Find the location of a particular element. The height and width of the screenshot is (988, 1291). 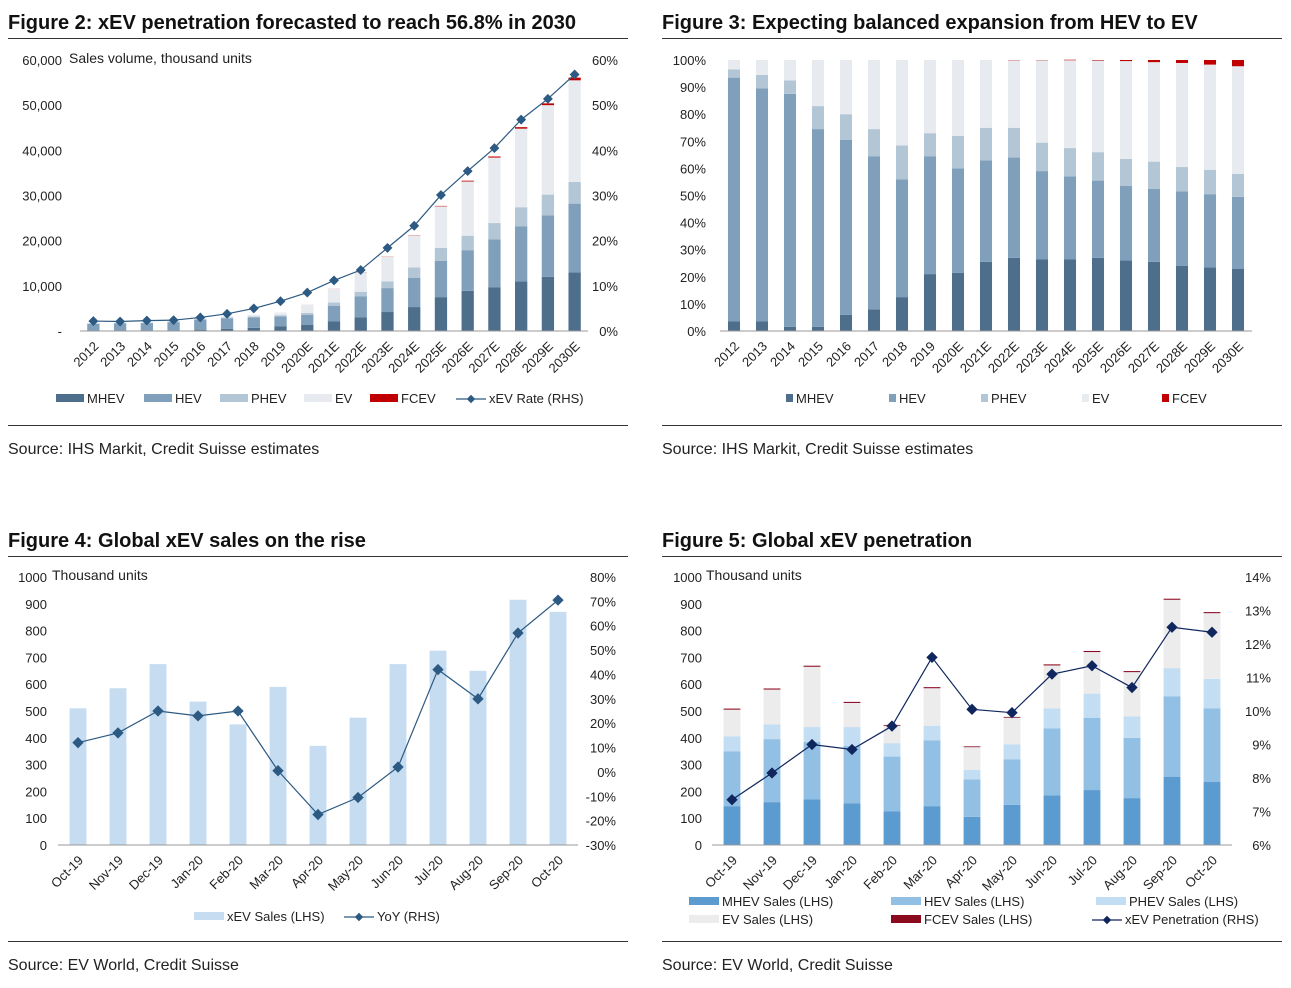

y-tick-label: 100 is located at coordinates (36, 818).